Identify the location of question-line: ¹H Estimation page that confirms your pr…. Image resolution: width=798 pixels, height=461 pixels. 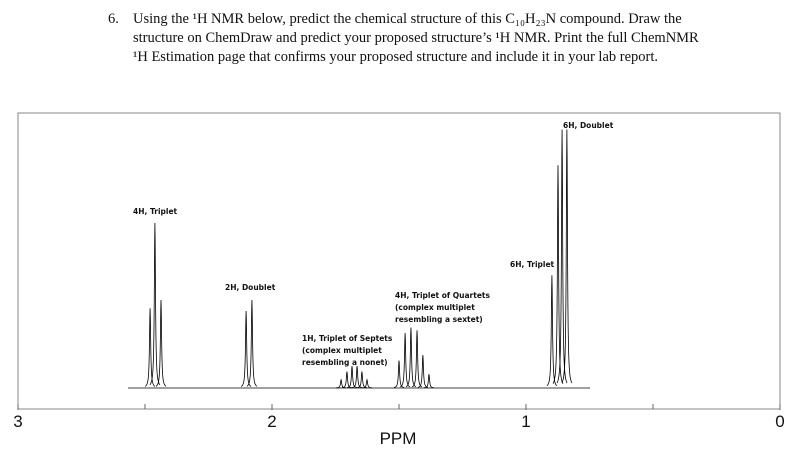
(395, 57).